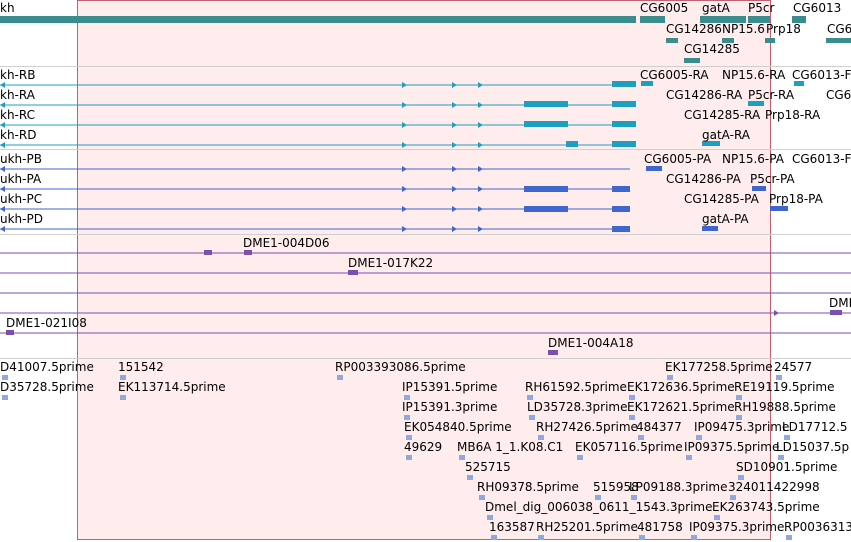 The image size is (851, 542). Describe the element at coordinates (726, 135) in the screenshot. I see `transcript-label: gatA-RA` at that location.